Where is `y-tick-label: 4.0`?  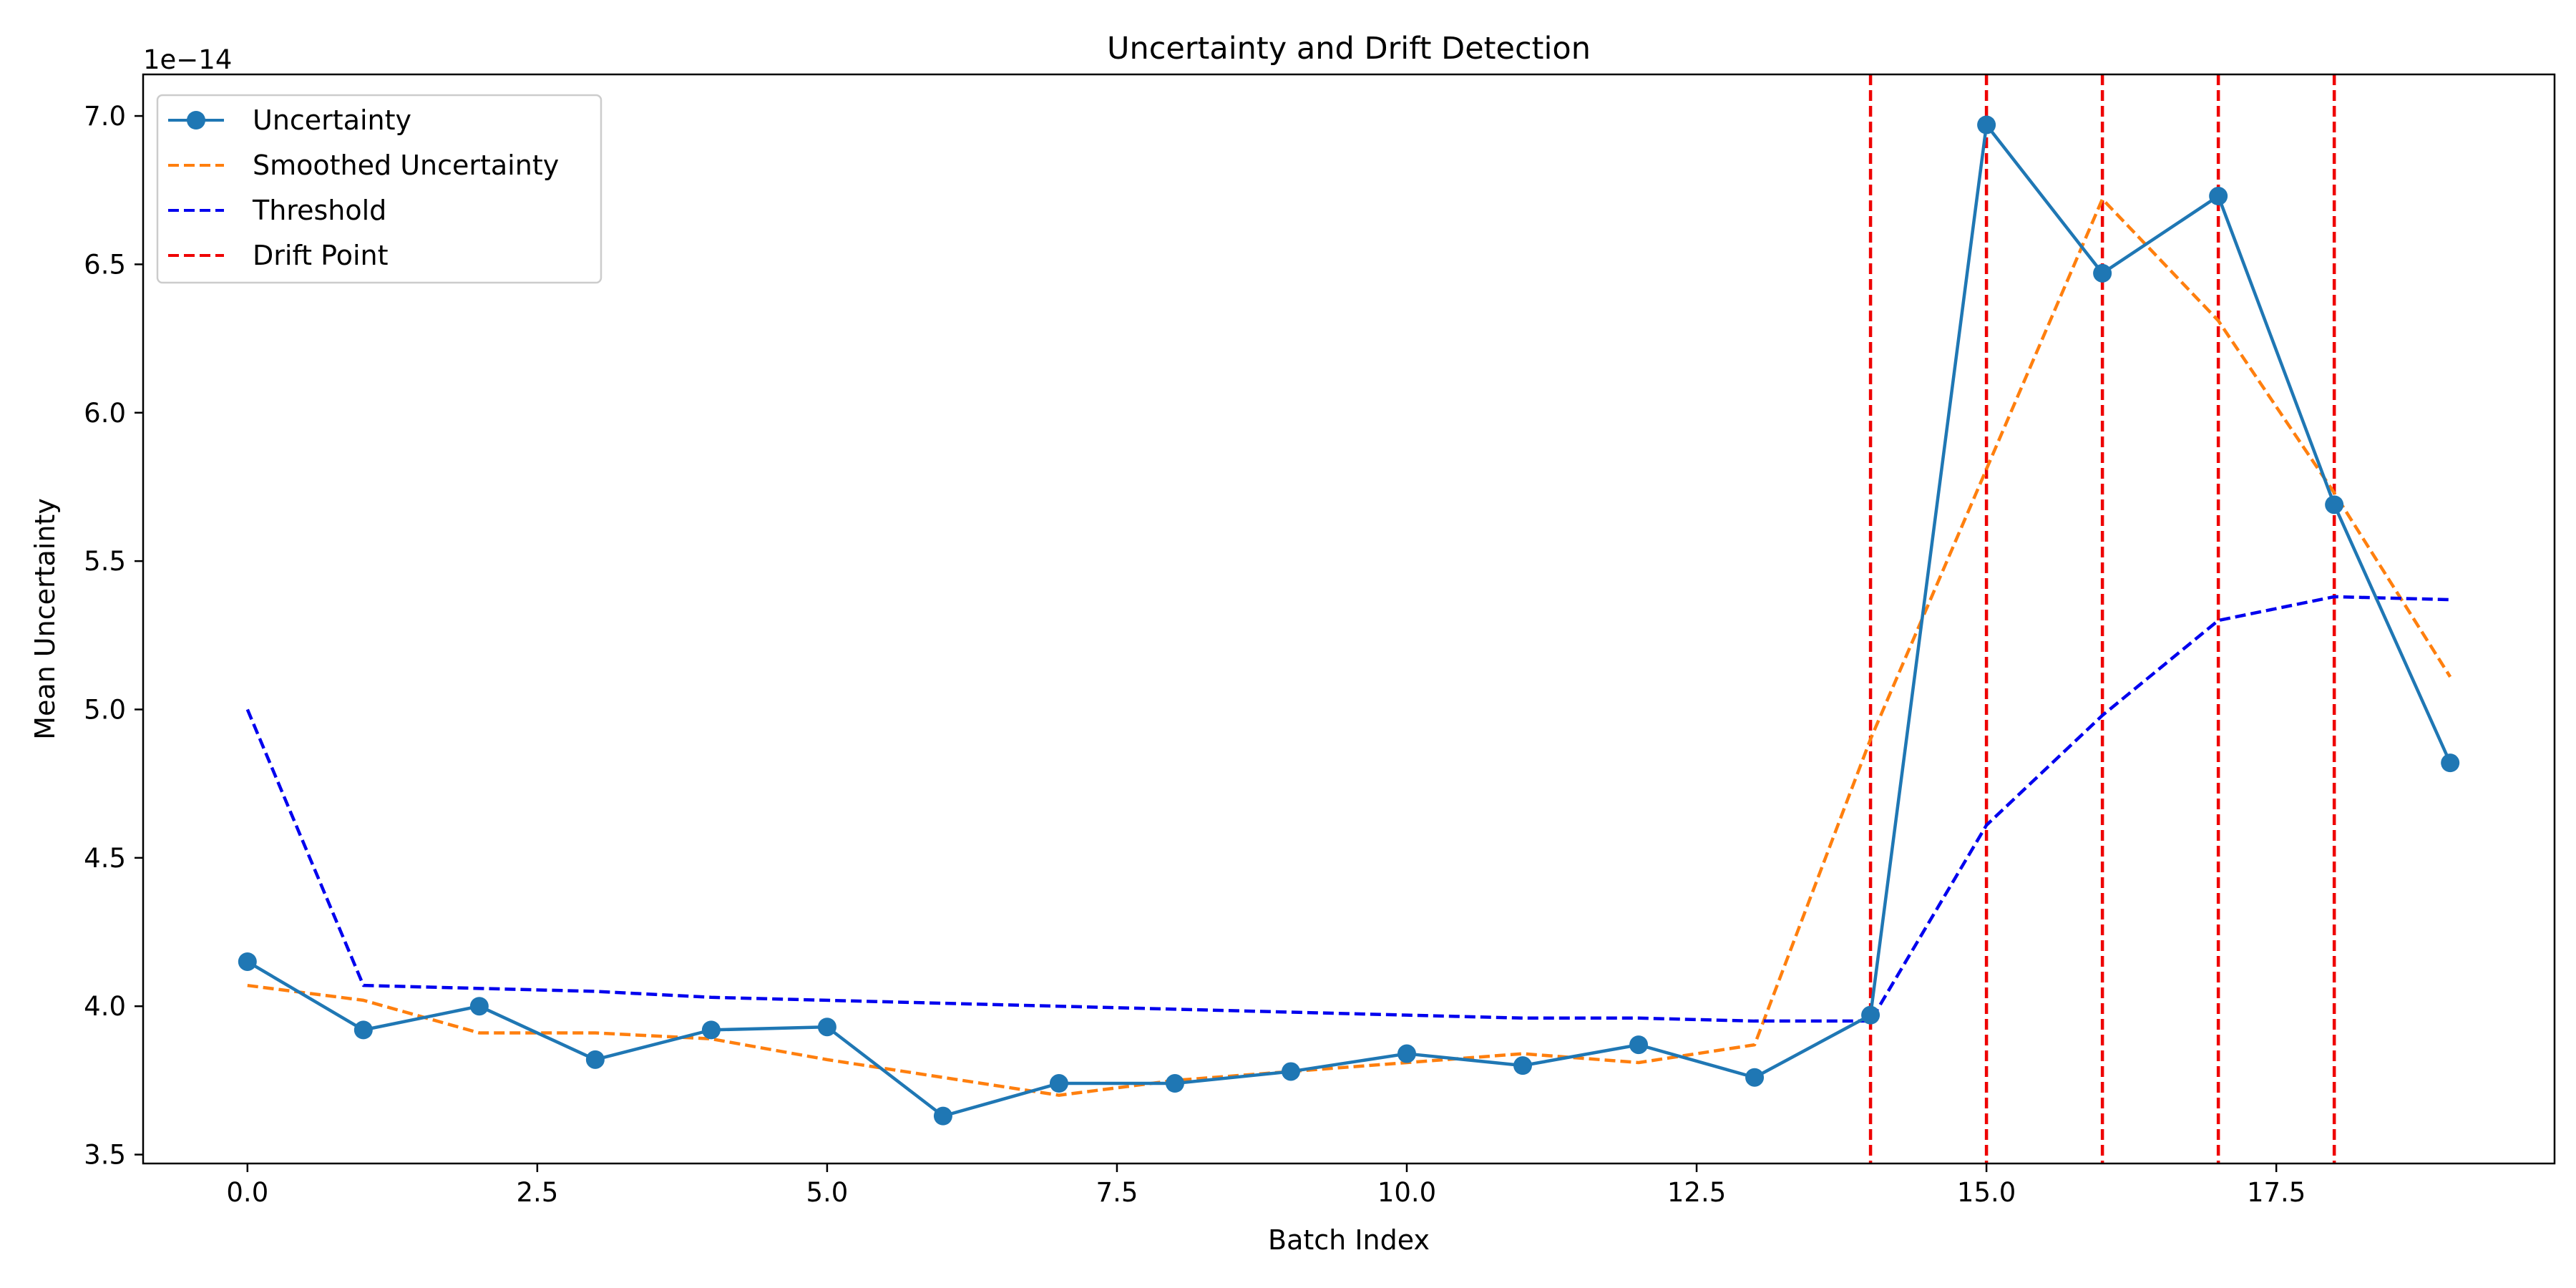 y-tick-label: 4.0 is located at coordinates (105, 1006).